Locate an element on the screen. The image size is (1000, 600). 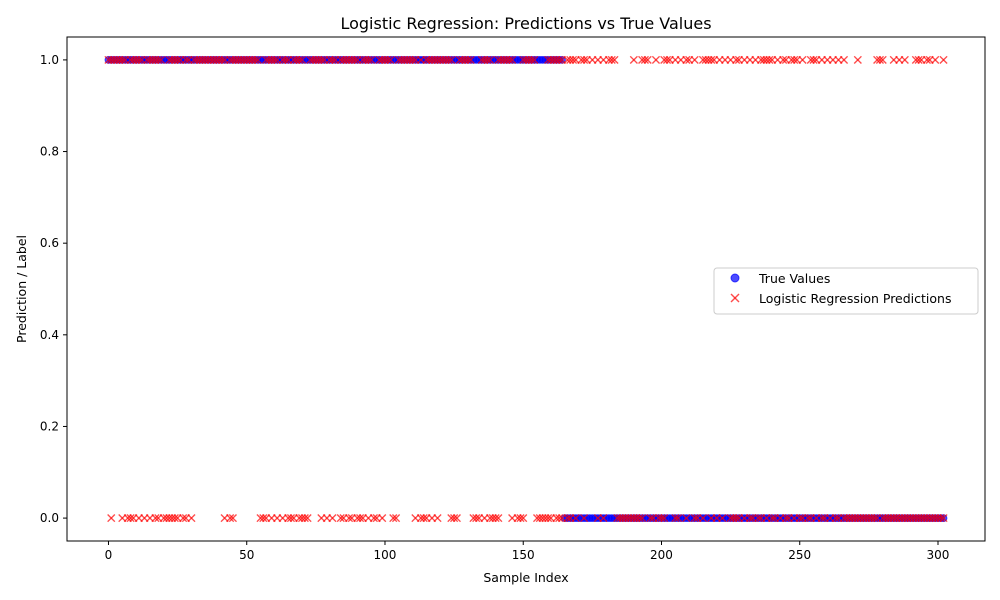
y-tick-label: 0.0 is located at coordinates (49, 518).